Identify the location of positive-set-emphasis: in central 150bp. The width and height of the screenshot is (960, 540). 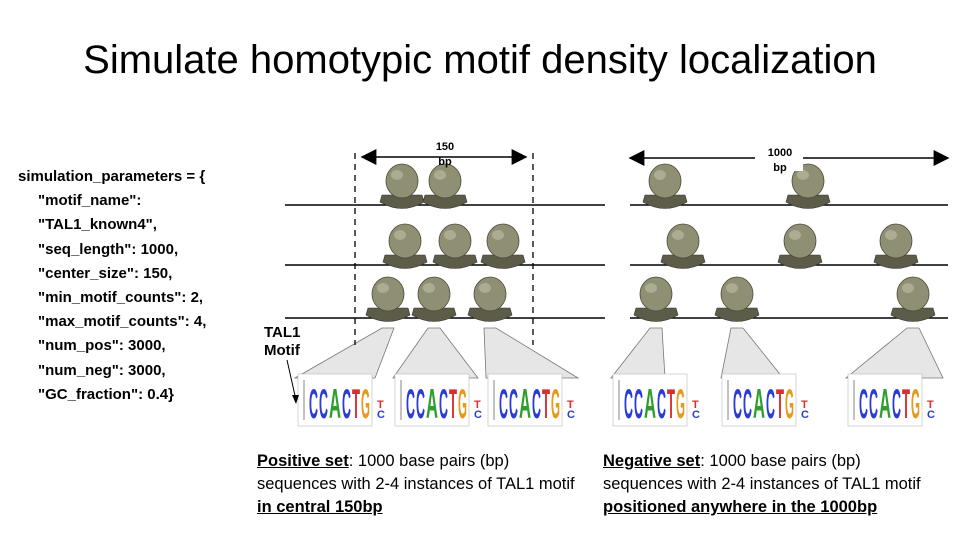
(320, 507).